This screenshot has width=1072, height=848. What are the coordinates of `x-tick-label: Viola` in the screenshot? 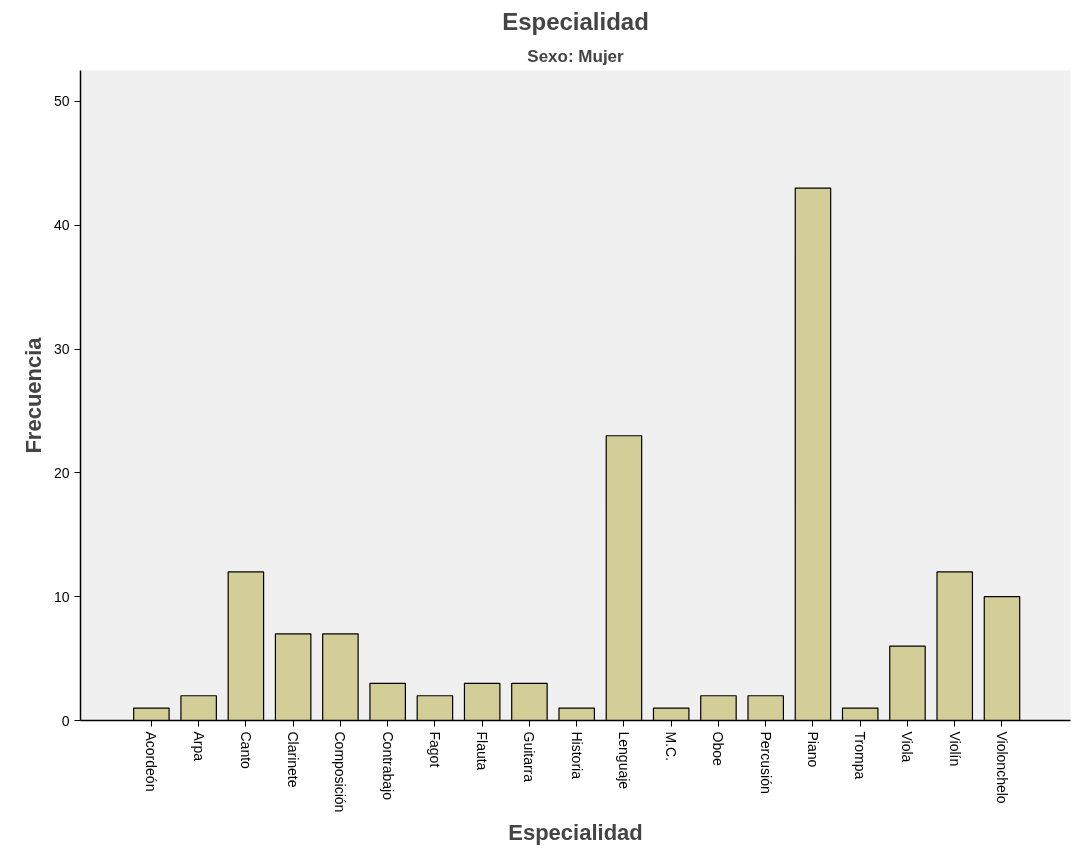 It's located at (907, 747).